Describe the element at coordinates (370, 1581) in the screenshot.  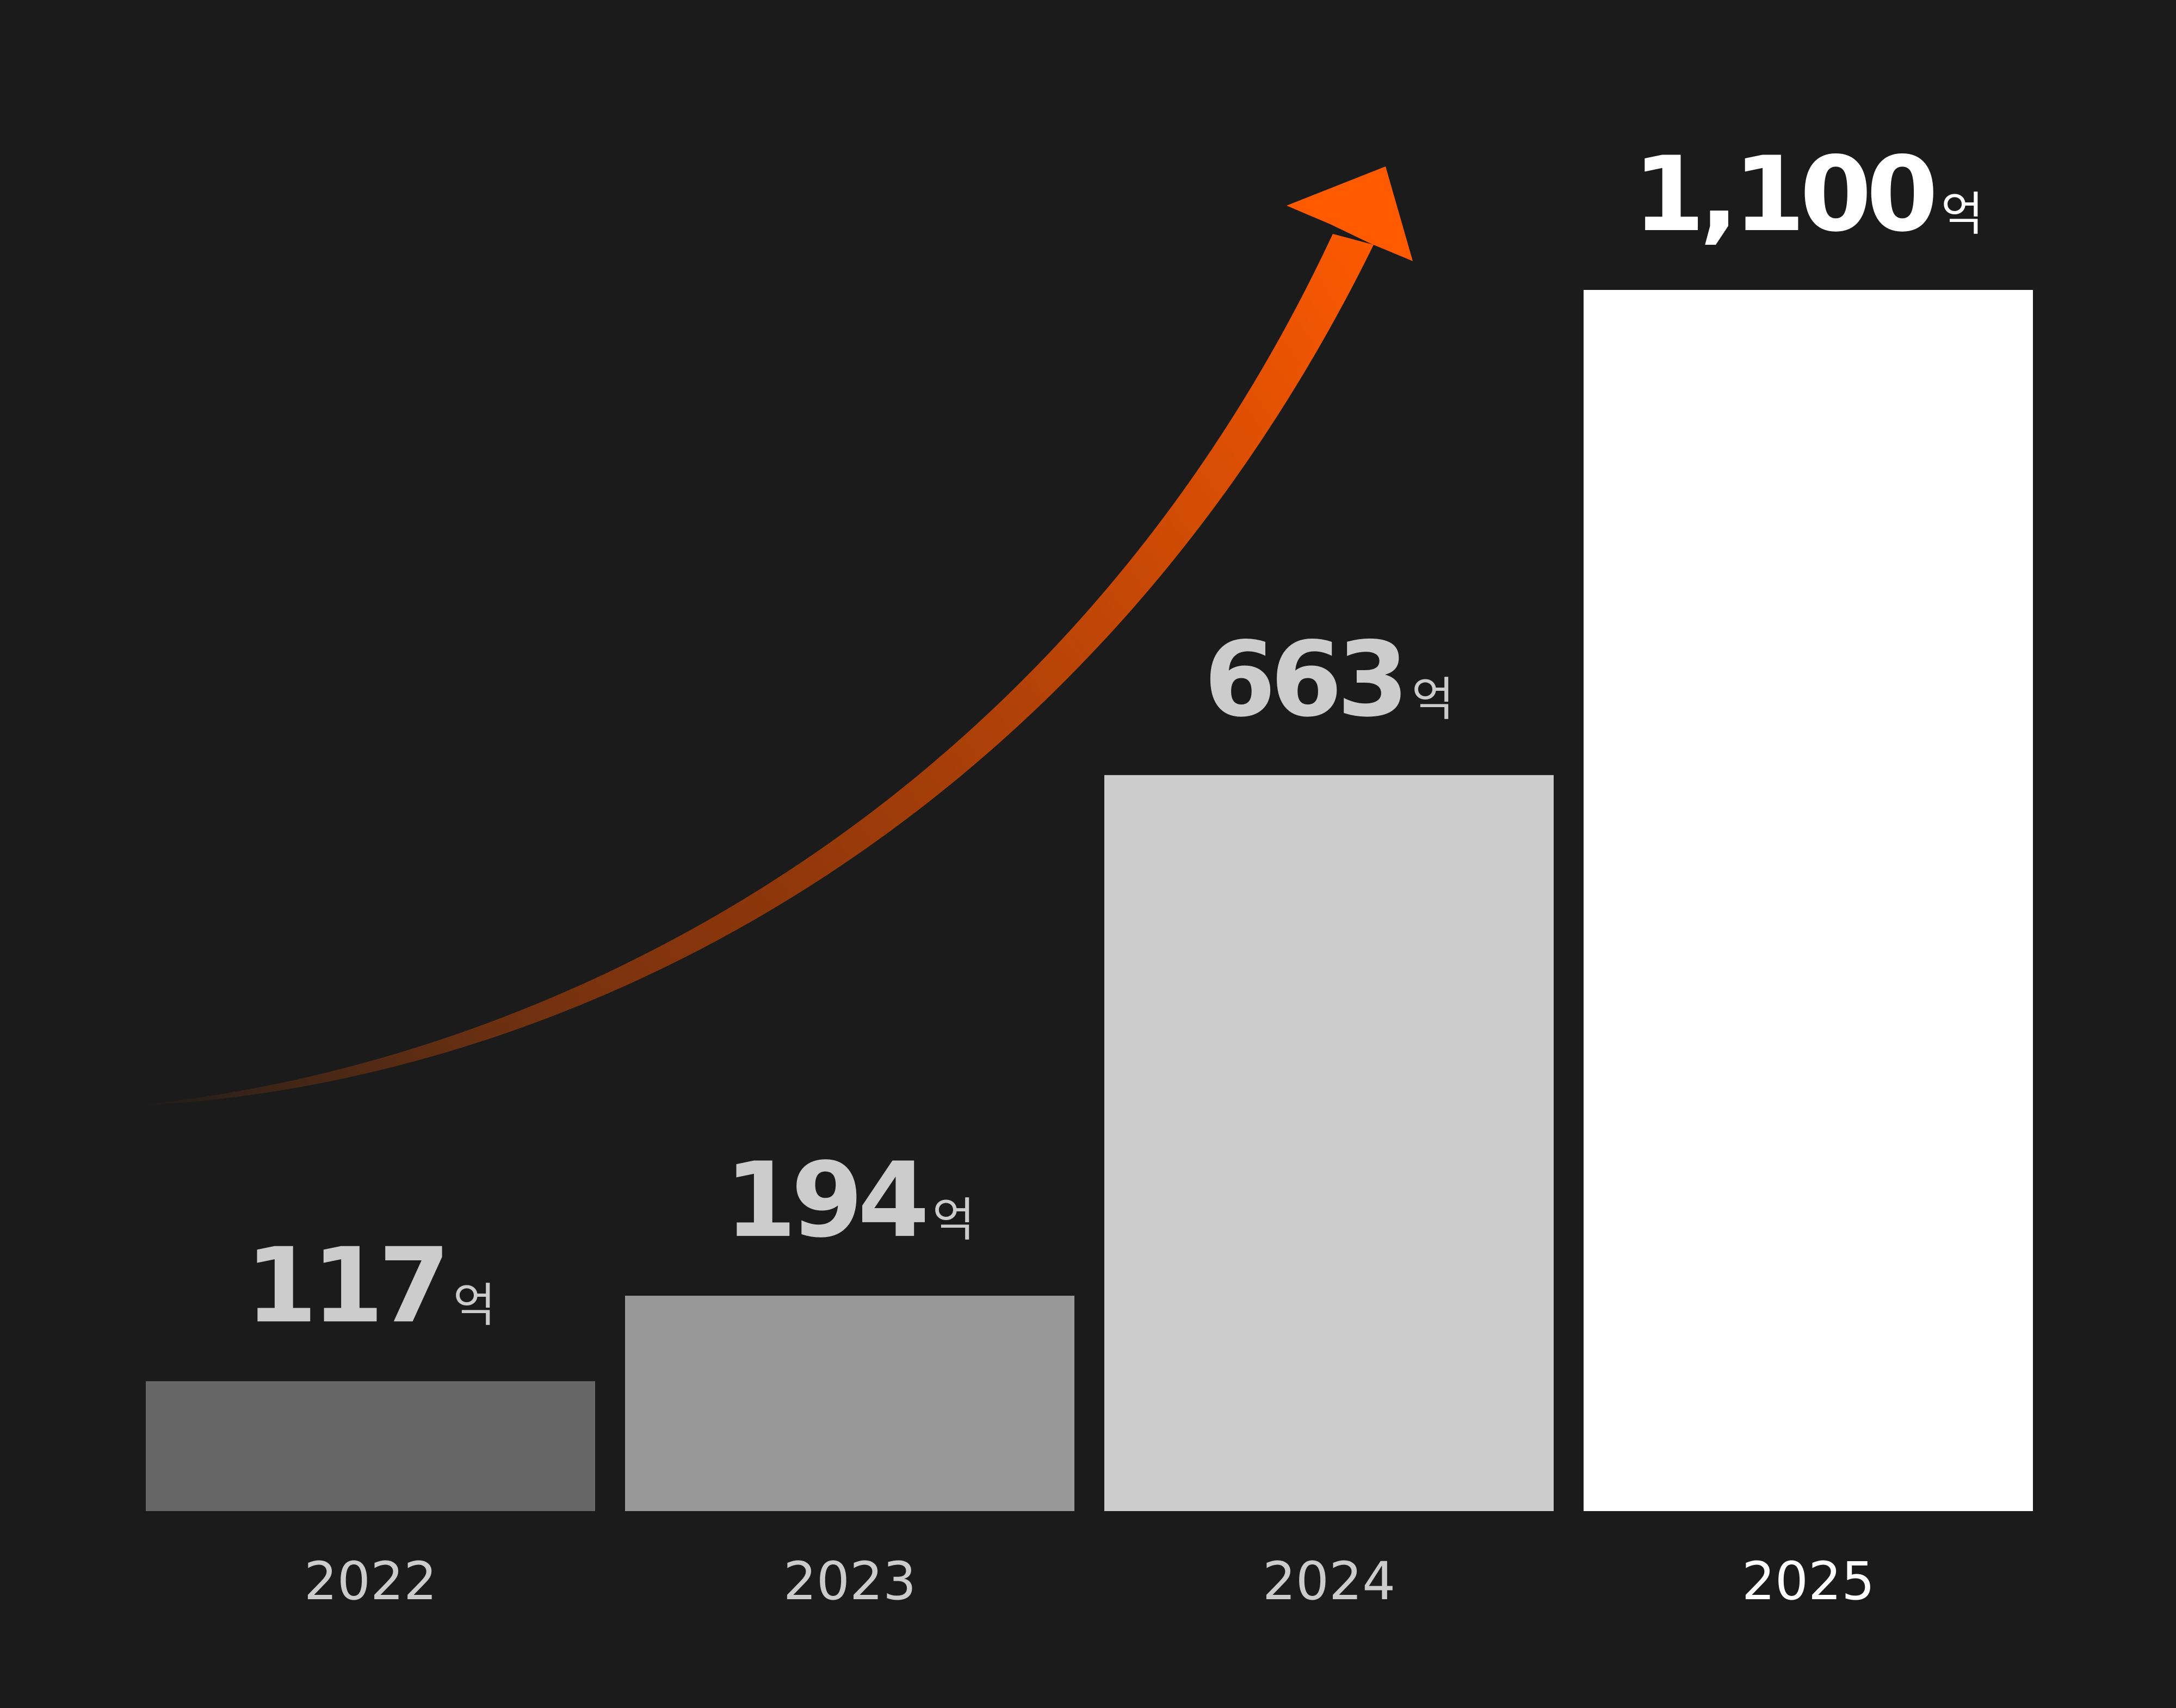
I see `x-tick-label: 2022` at that location.